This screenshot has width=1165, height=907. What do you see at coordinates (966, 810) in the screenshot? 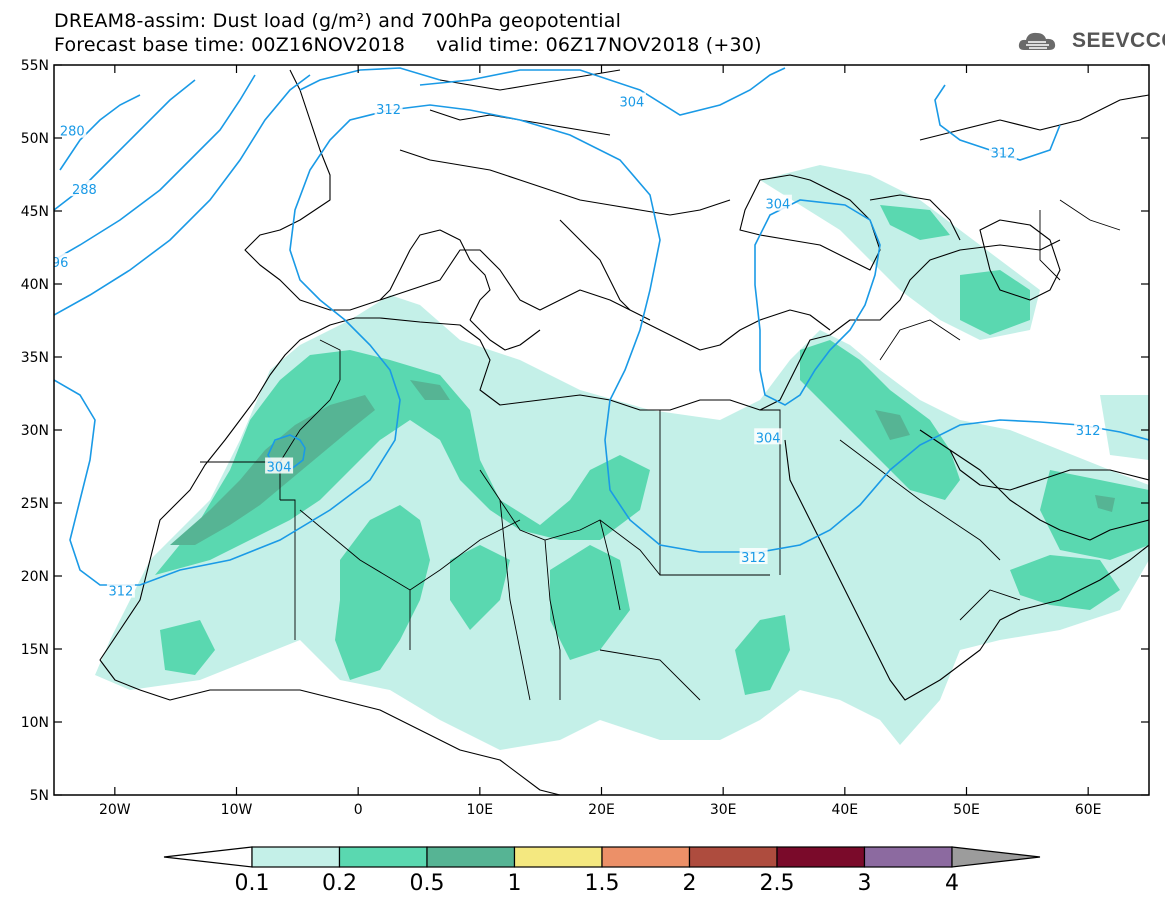
I see `lon-tick-label: 50E` at bounding box center [966, 810].